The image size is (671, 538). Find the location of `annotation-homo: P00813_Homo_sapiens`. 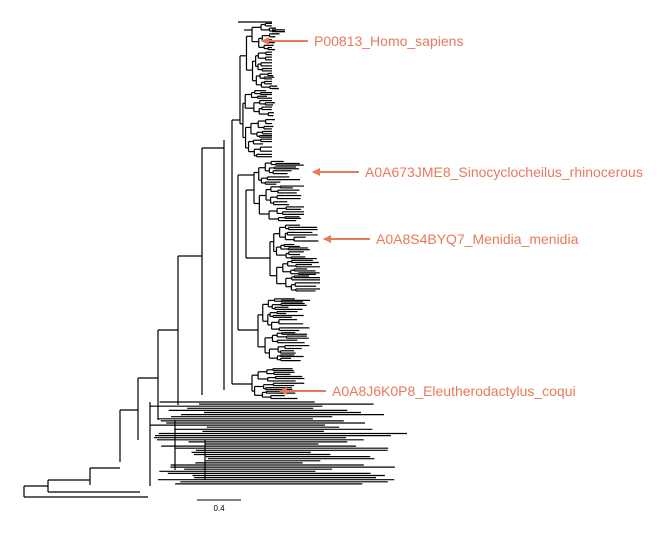

annotation-homo: P00813_Homo_sapiens is located at coordinates (362, 41).